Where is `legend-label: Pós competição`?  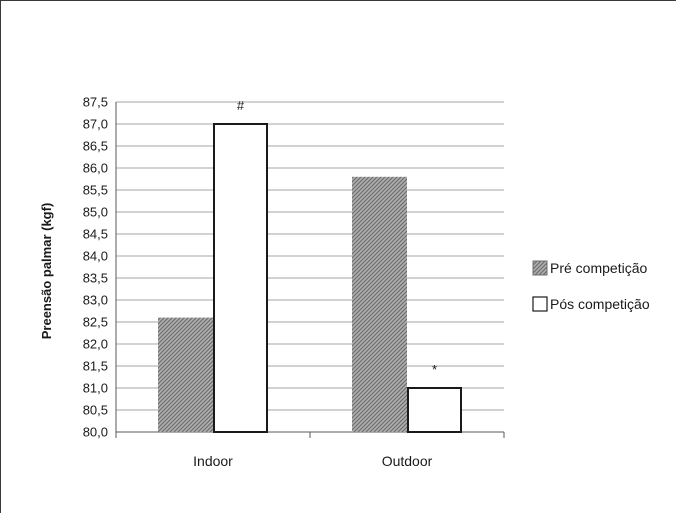
legend-label: Pós competição is located at coordinates (600, 304).